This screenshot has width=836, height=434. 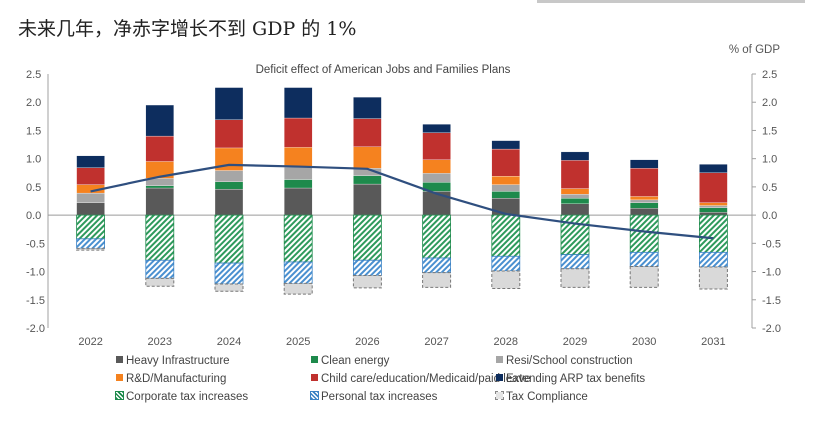 I want to click on legend-item: Extending ARP tax benefits, so click(x=570, y=379).